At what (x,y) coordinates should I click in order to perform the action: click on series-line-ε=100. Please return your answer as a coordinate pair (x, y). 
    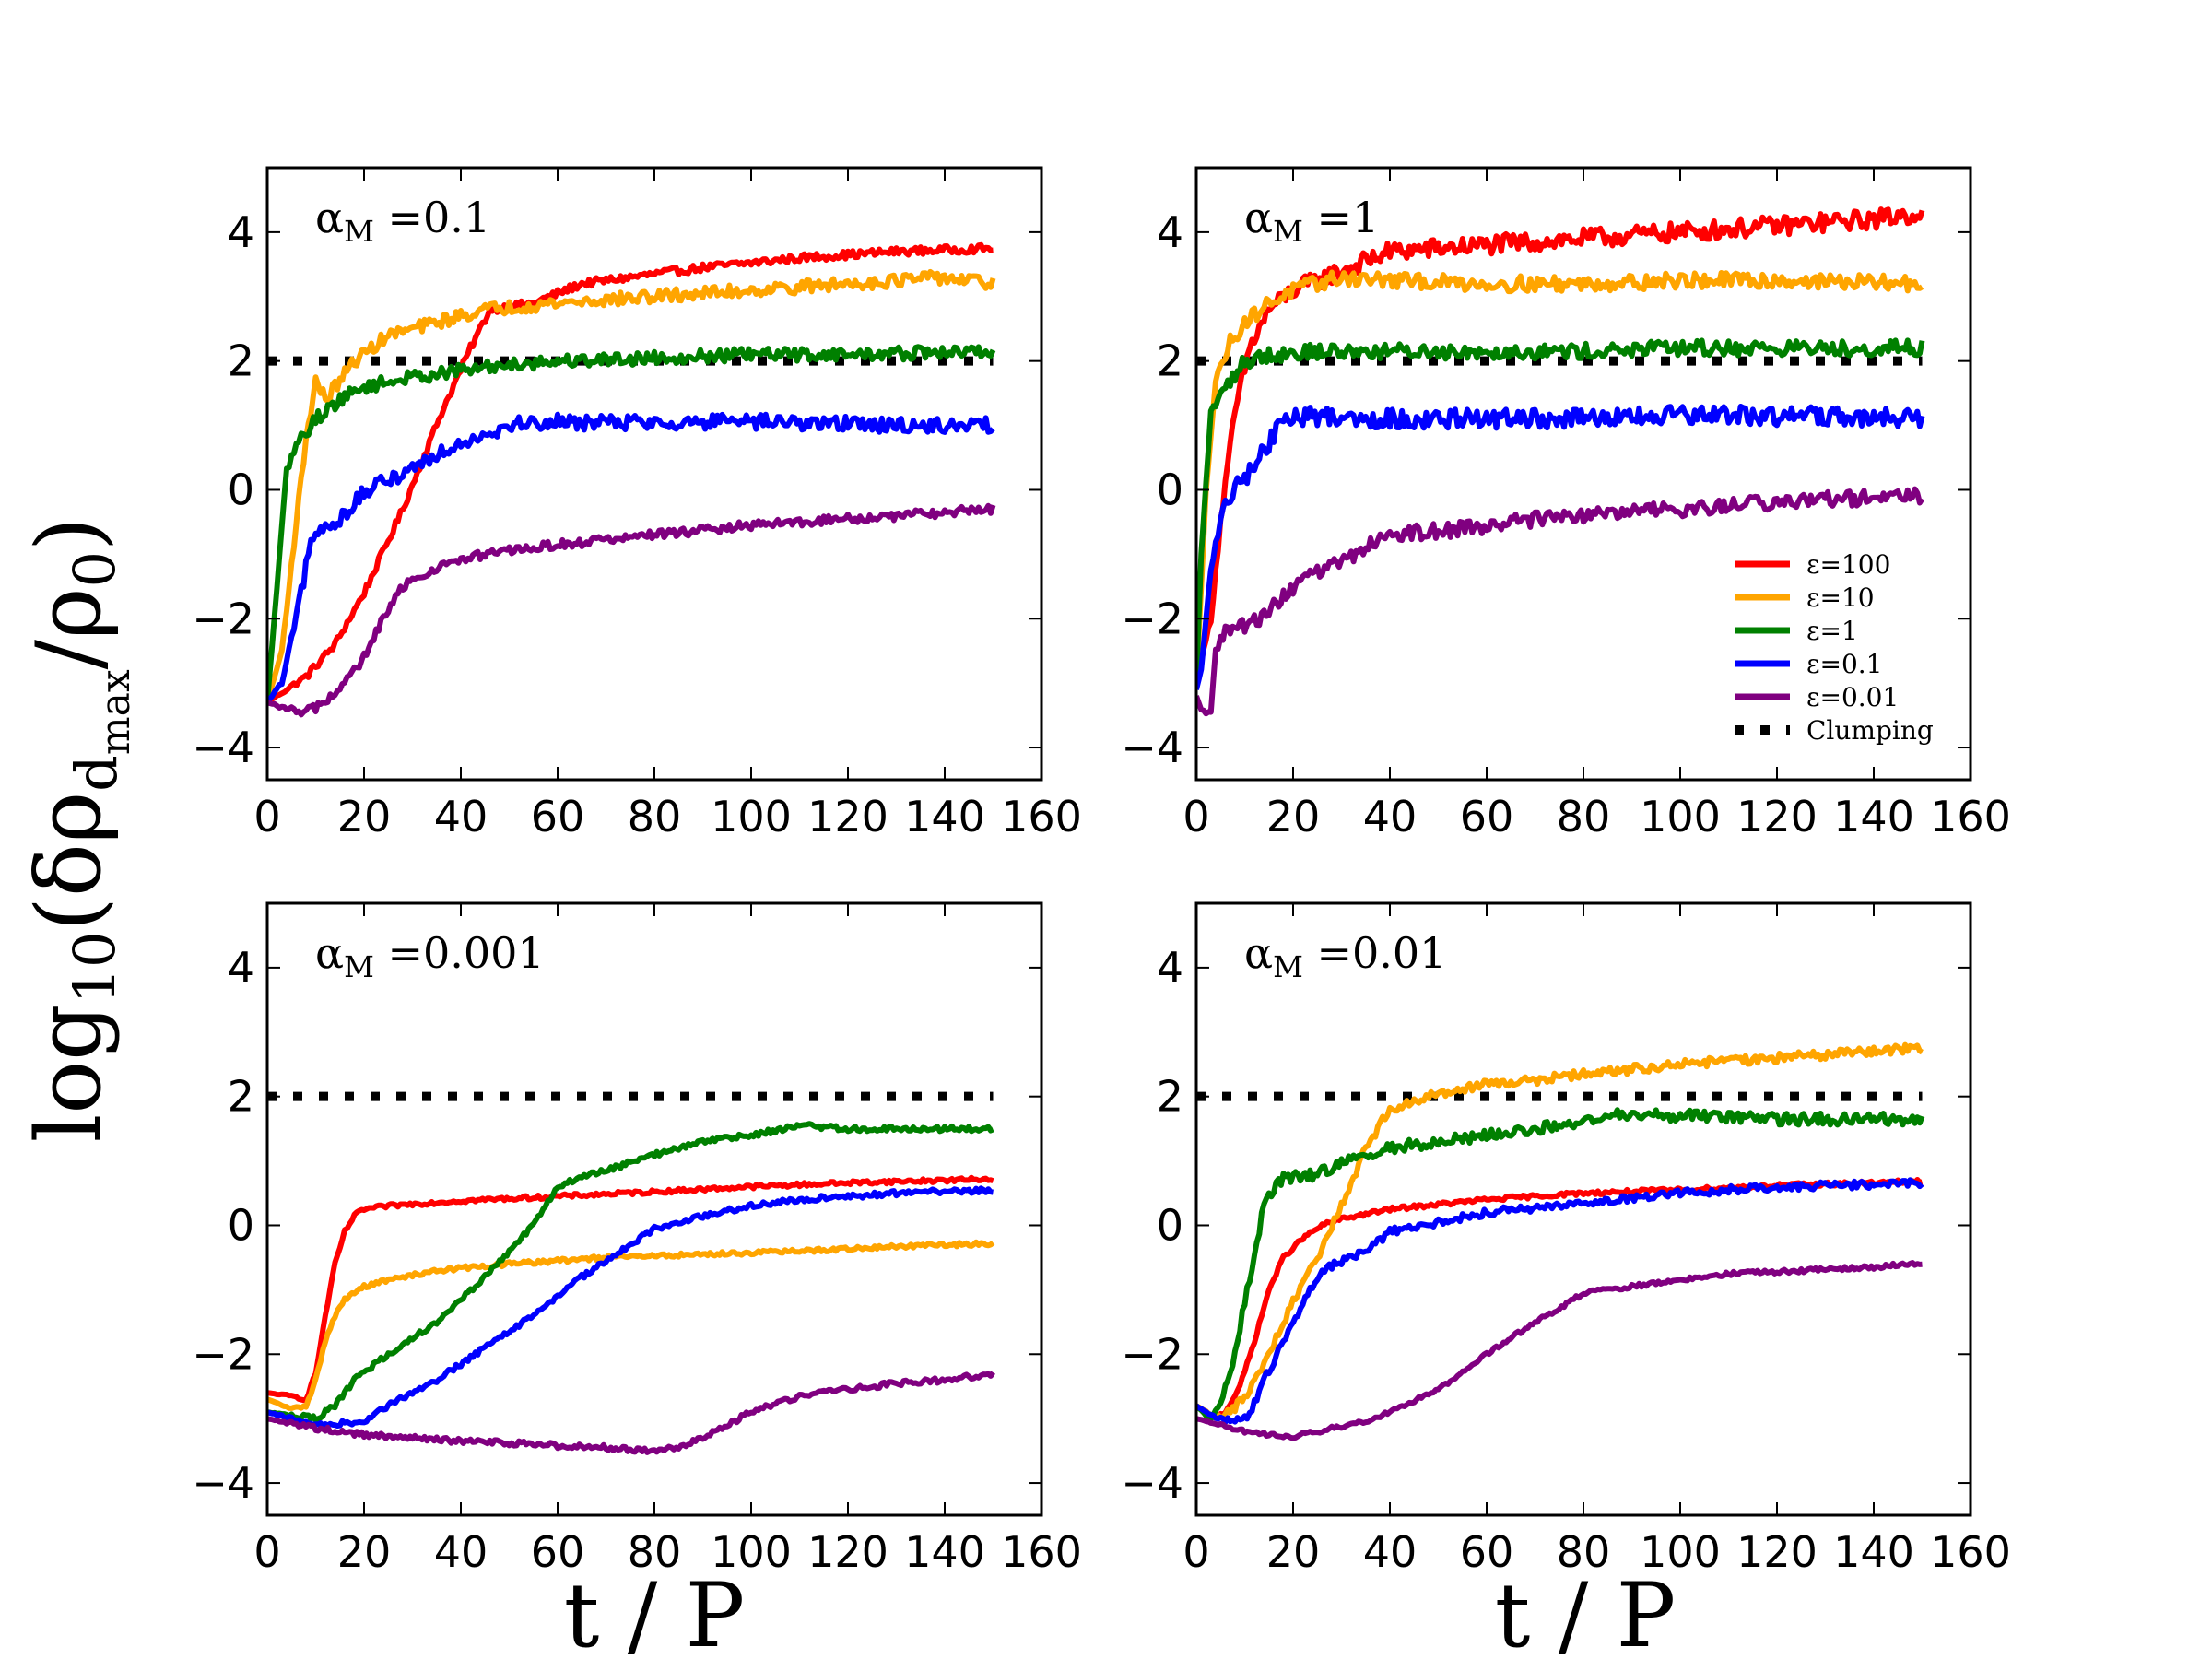
    Looking at the image, I should click on (630, 473).